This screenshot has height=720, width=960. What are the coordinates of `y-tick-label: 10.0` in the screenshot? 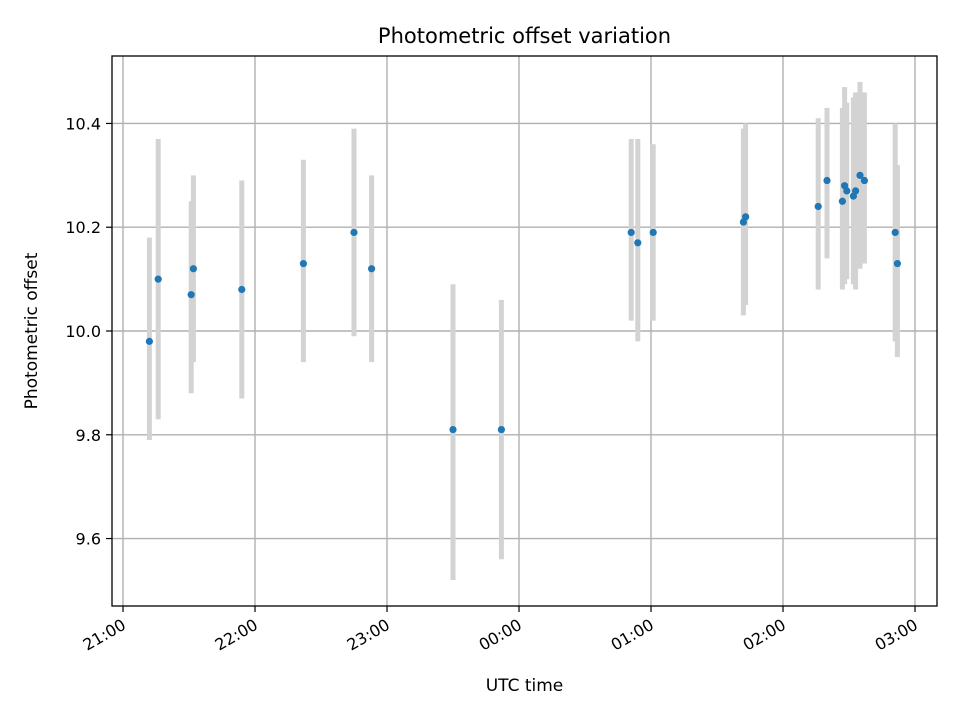 It's located at (83, 331).